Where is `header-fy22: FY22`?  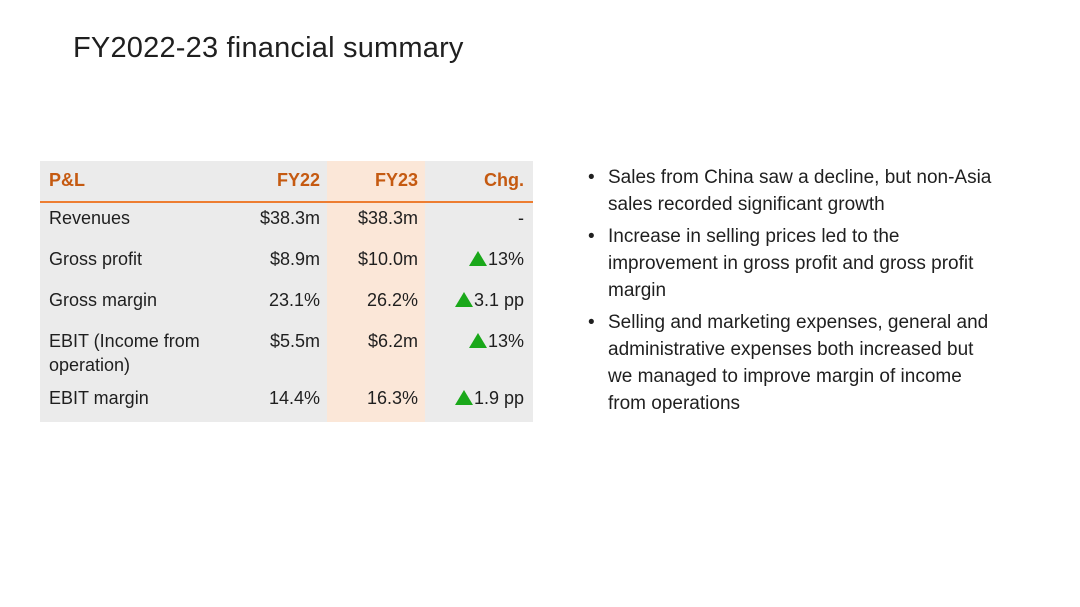 header-fy22: FY22 is located at coordinates (298, 180).